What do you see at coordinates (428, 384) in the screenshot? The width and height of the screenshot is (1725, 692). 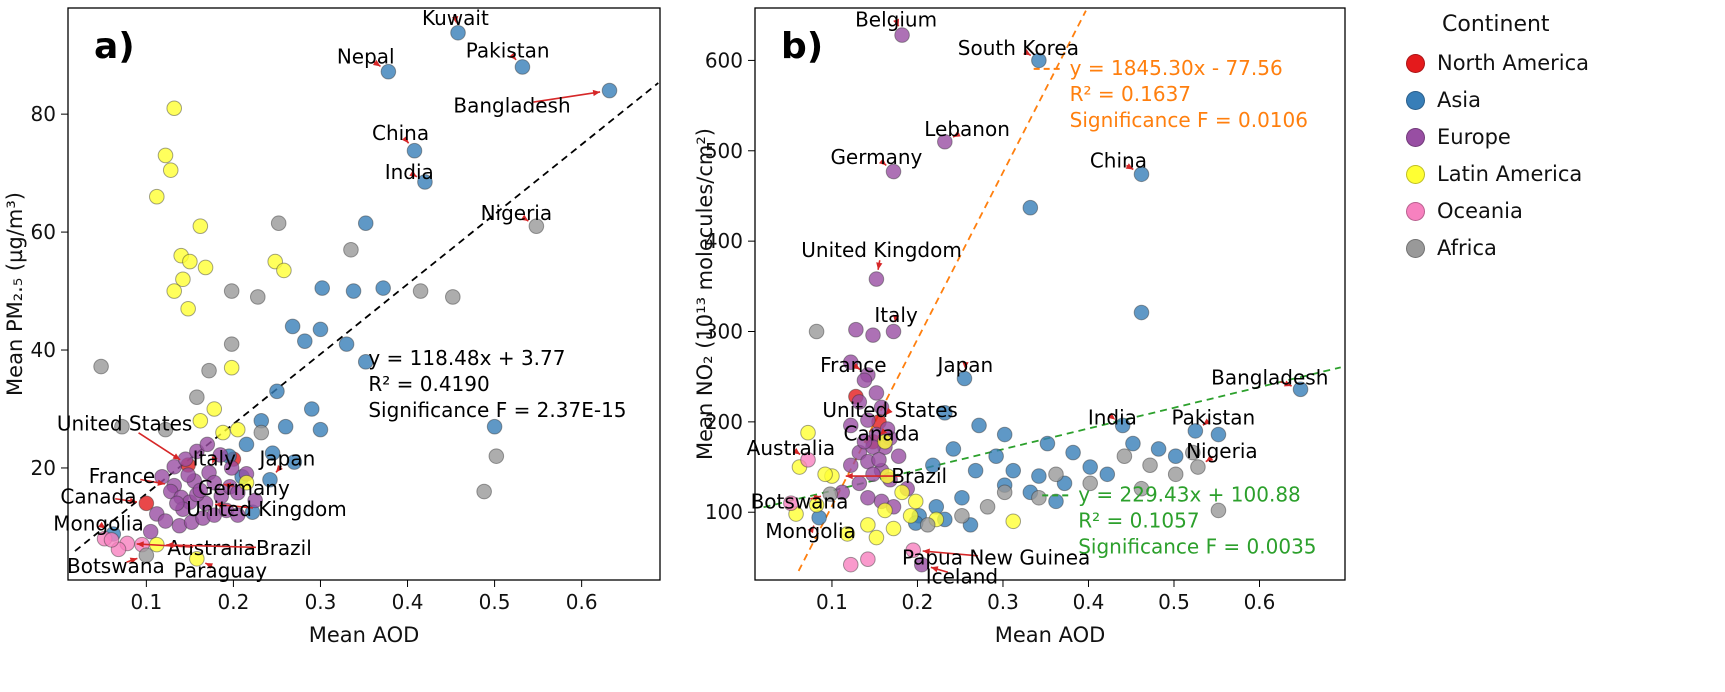 I see `regression-stats-text: R² = 0.4190` at bounding box center [428, 384].